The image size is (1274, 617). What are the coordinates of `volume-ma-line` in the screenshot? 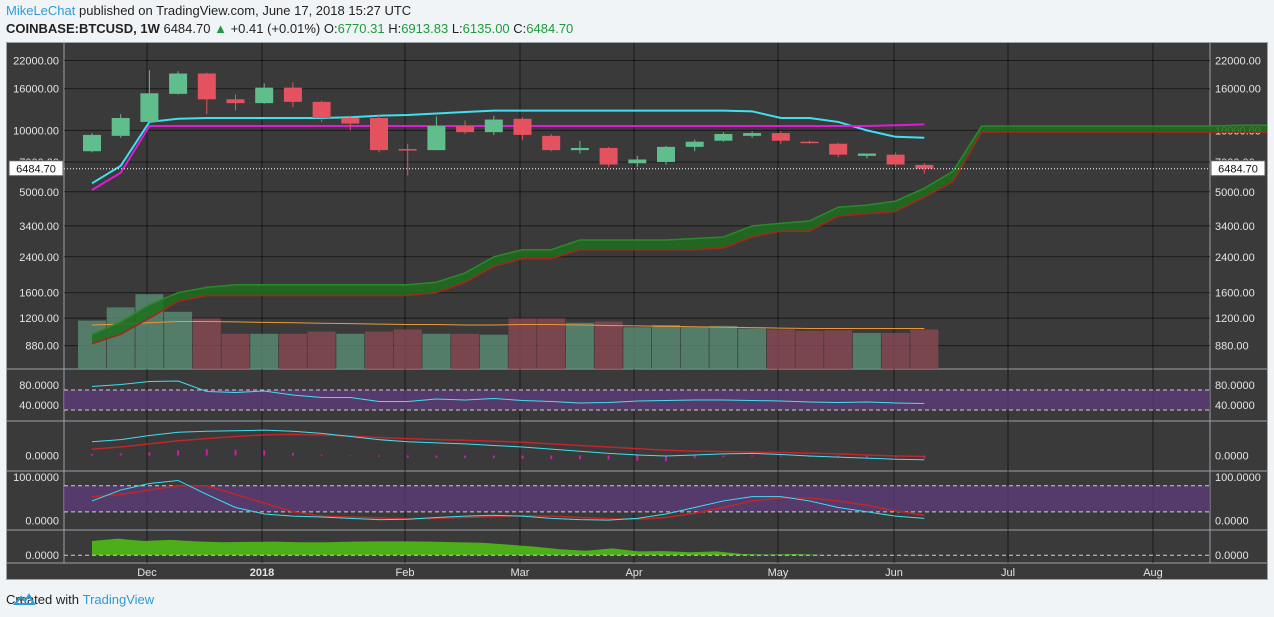 It's located at (508, 325).